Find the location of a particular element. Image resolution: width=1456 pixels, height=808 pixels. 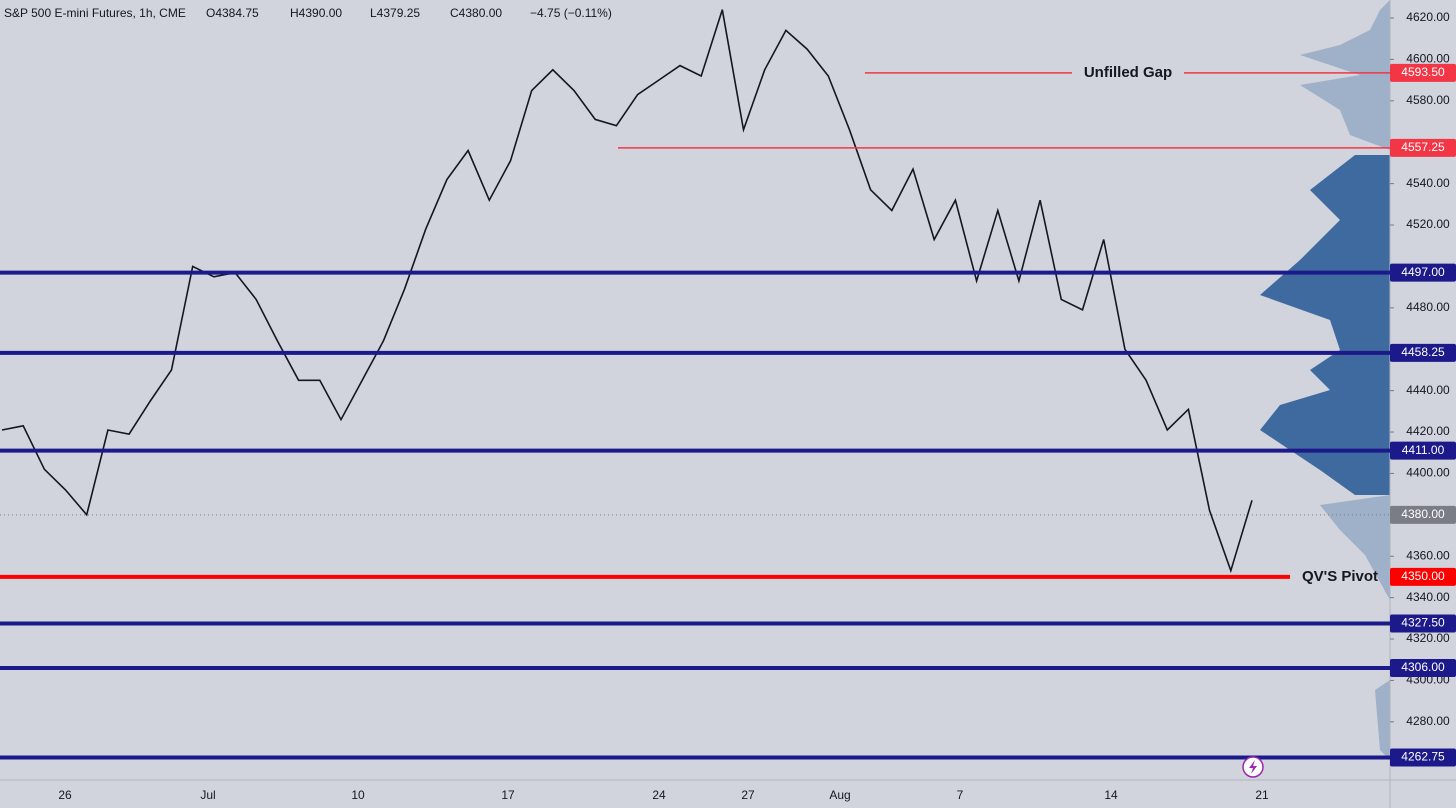

x-tick-label: Jul is located at coordinates (207, 795).